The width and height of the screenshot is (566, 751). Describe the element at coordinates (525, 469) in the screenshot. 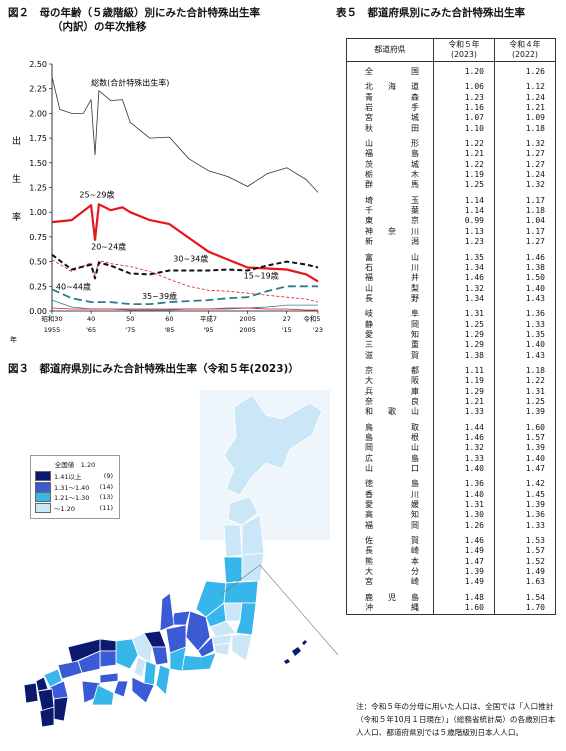

I see `cell-r4: 1.47` at that location.